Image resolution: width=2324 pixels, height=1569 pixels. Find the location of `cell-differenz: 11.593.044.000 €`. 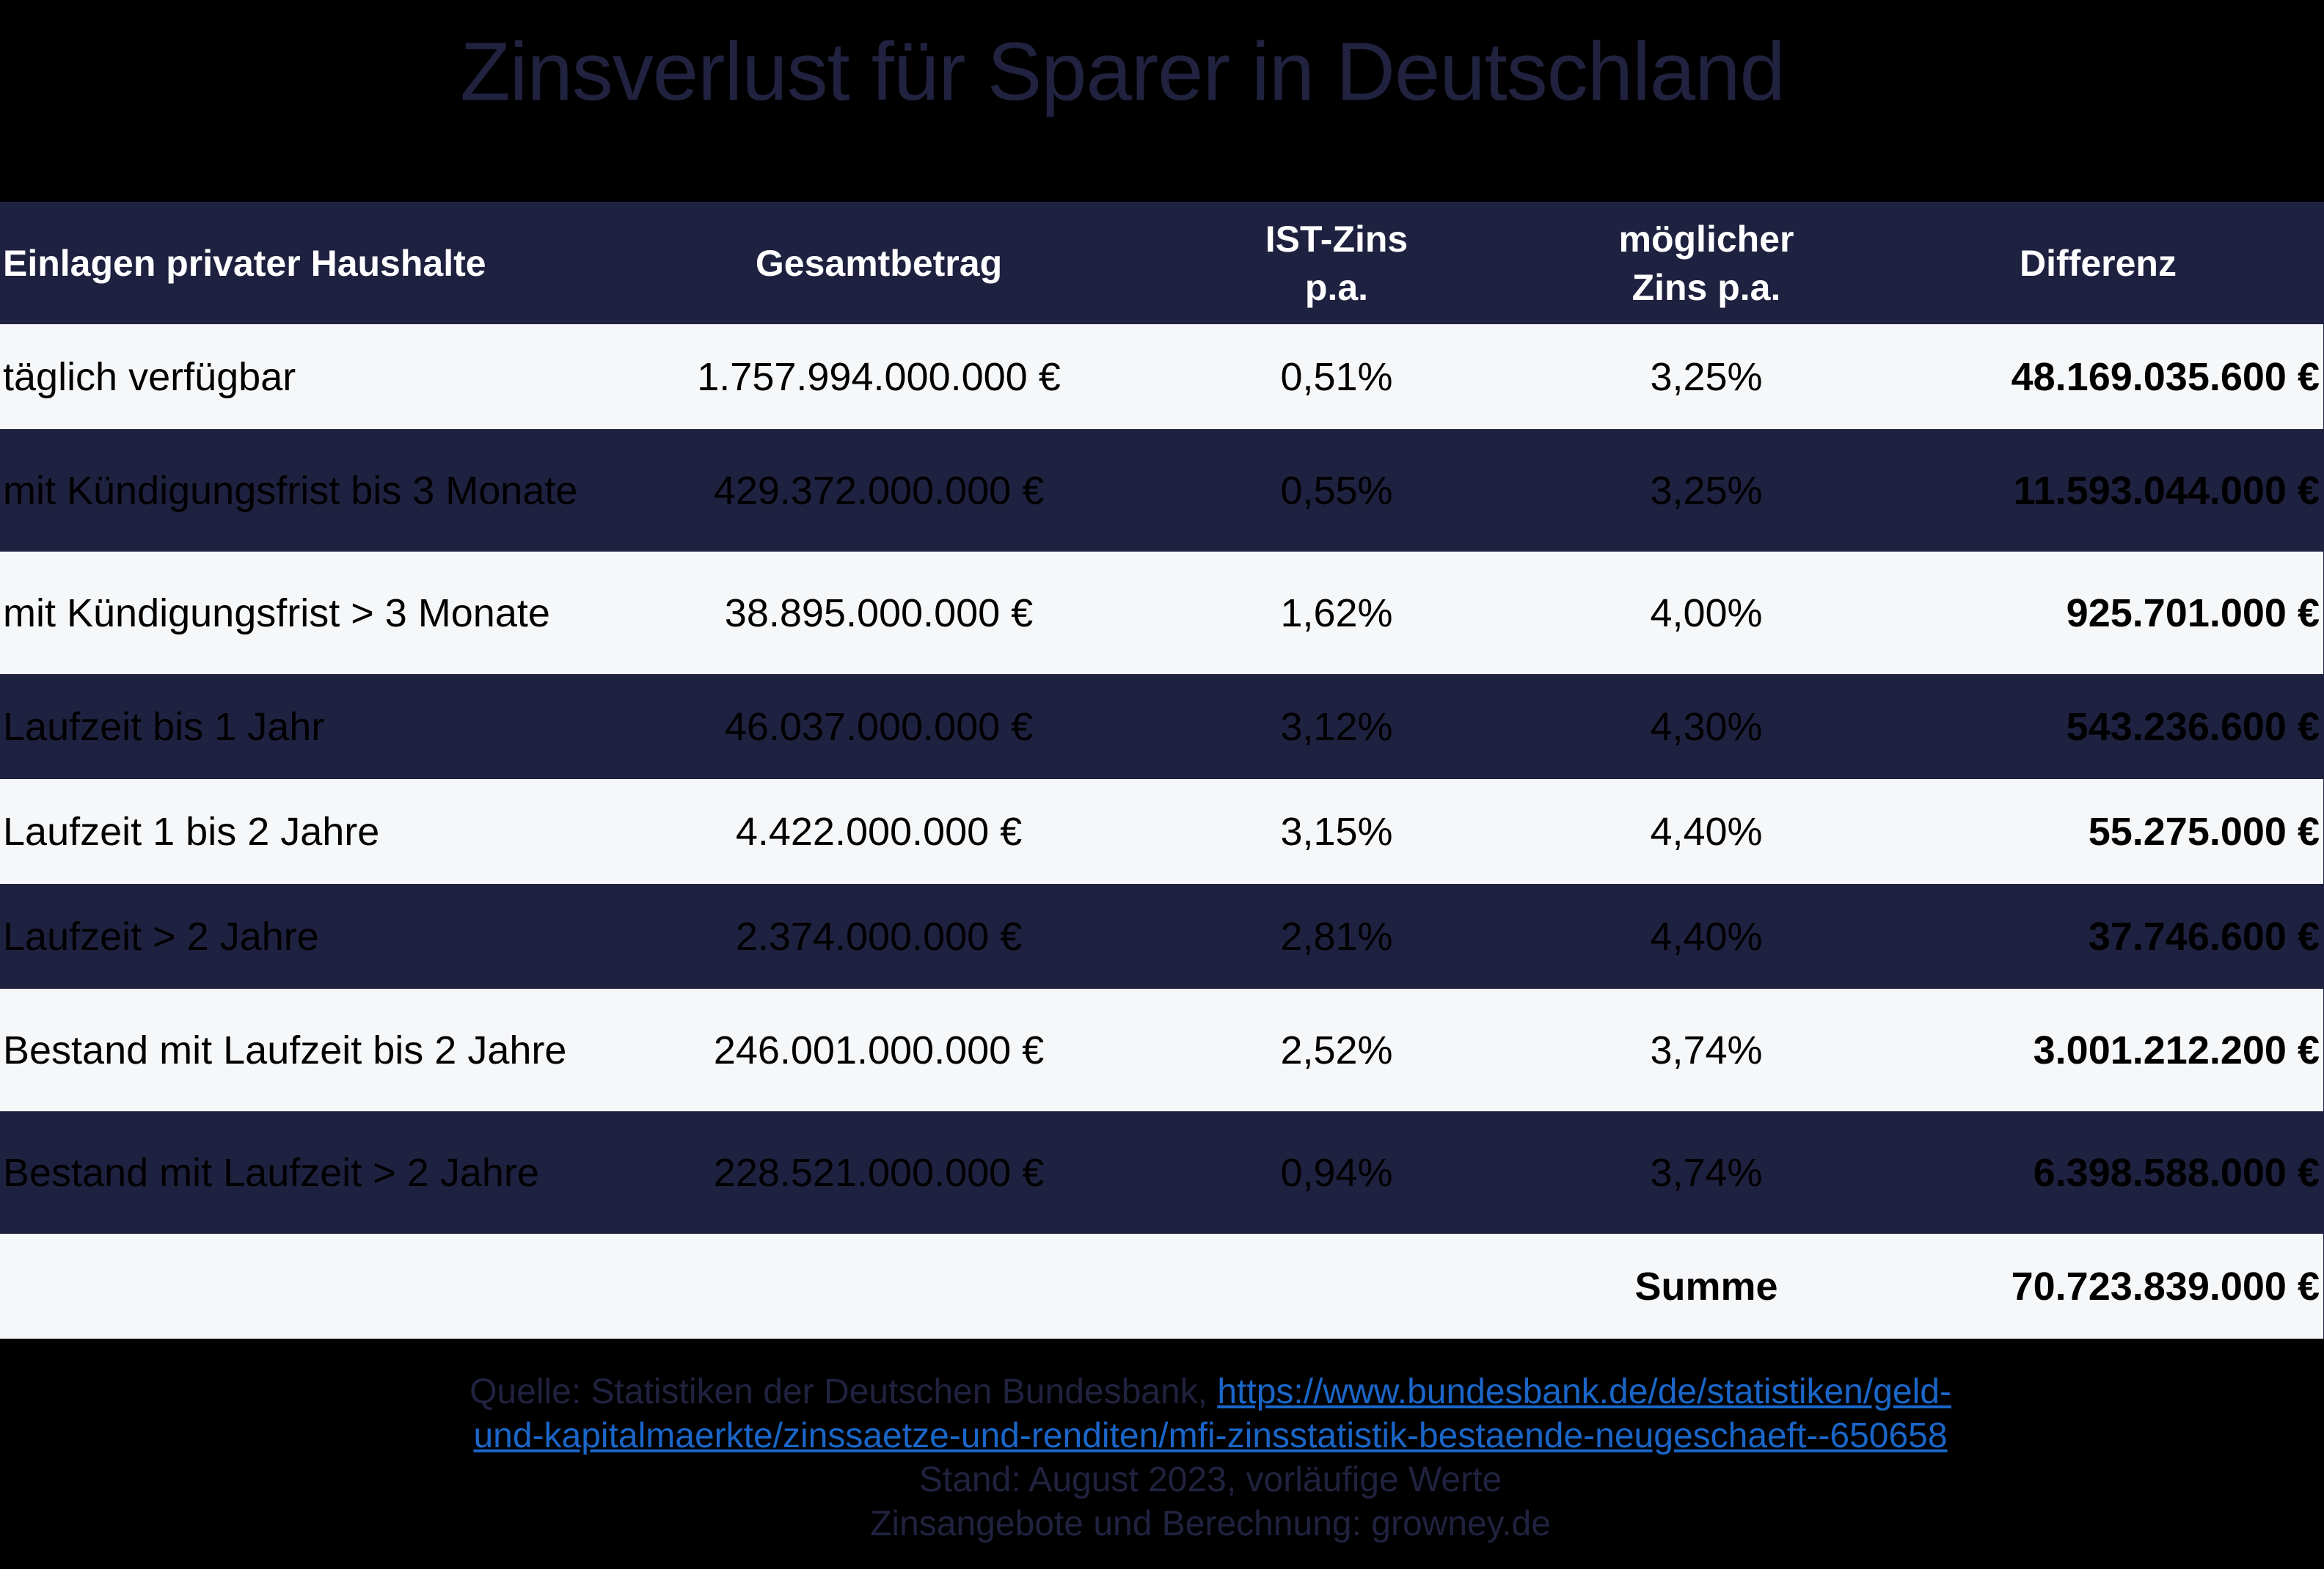

cell-differenz: 11.593.044.000 € is located at coordinates (2166, 490).